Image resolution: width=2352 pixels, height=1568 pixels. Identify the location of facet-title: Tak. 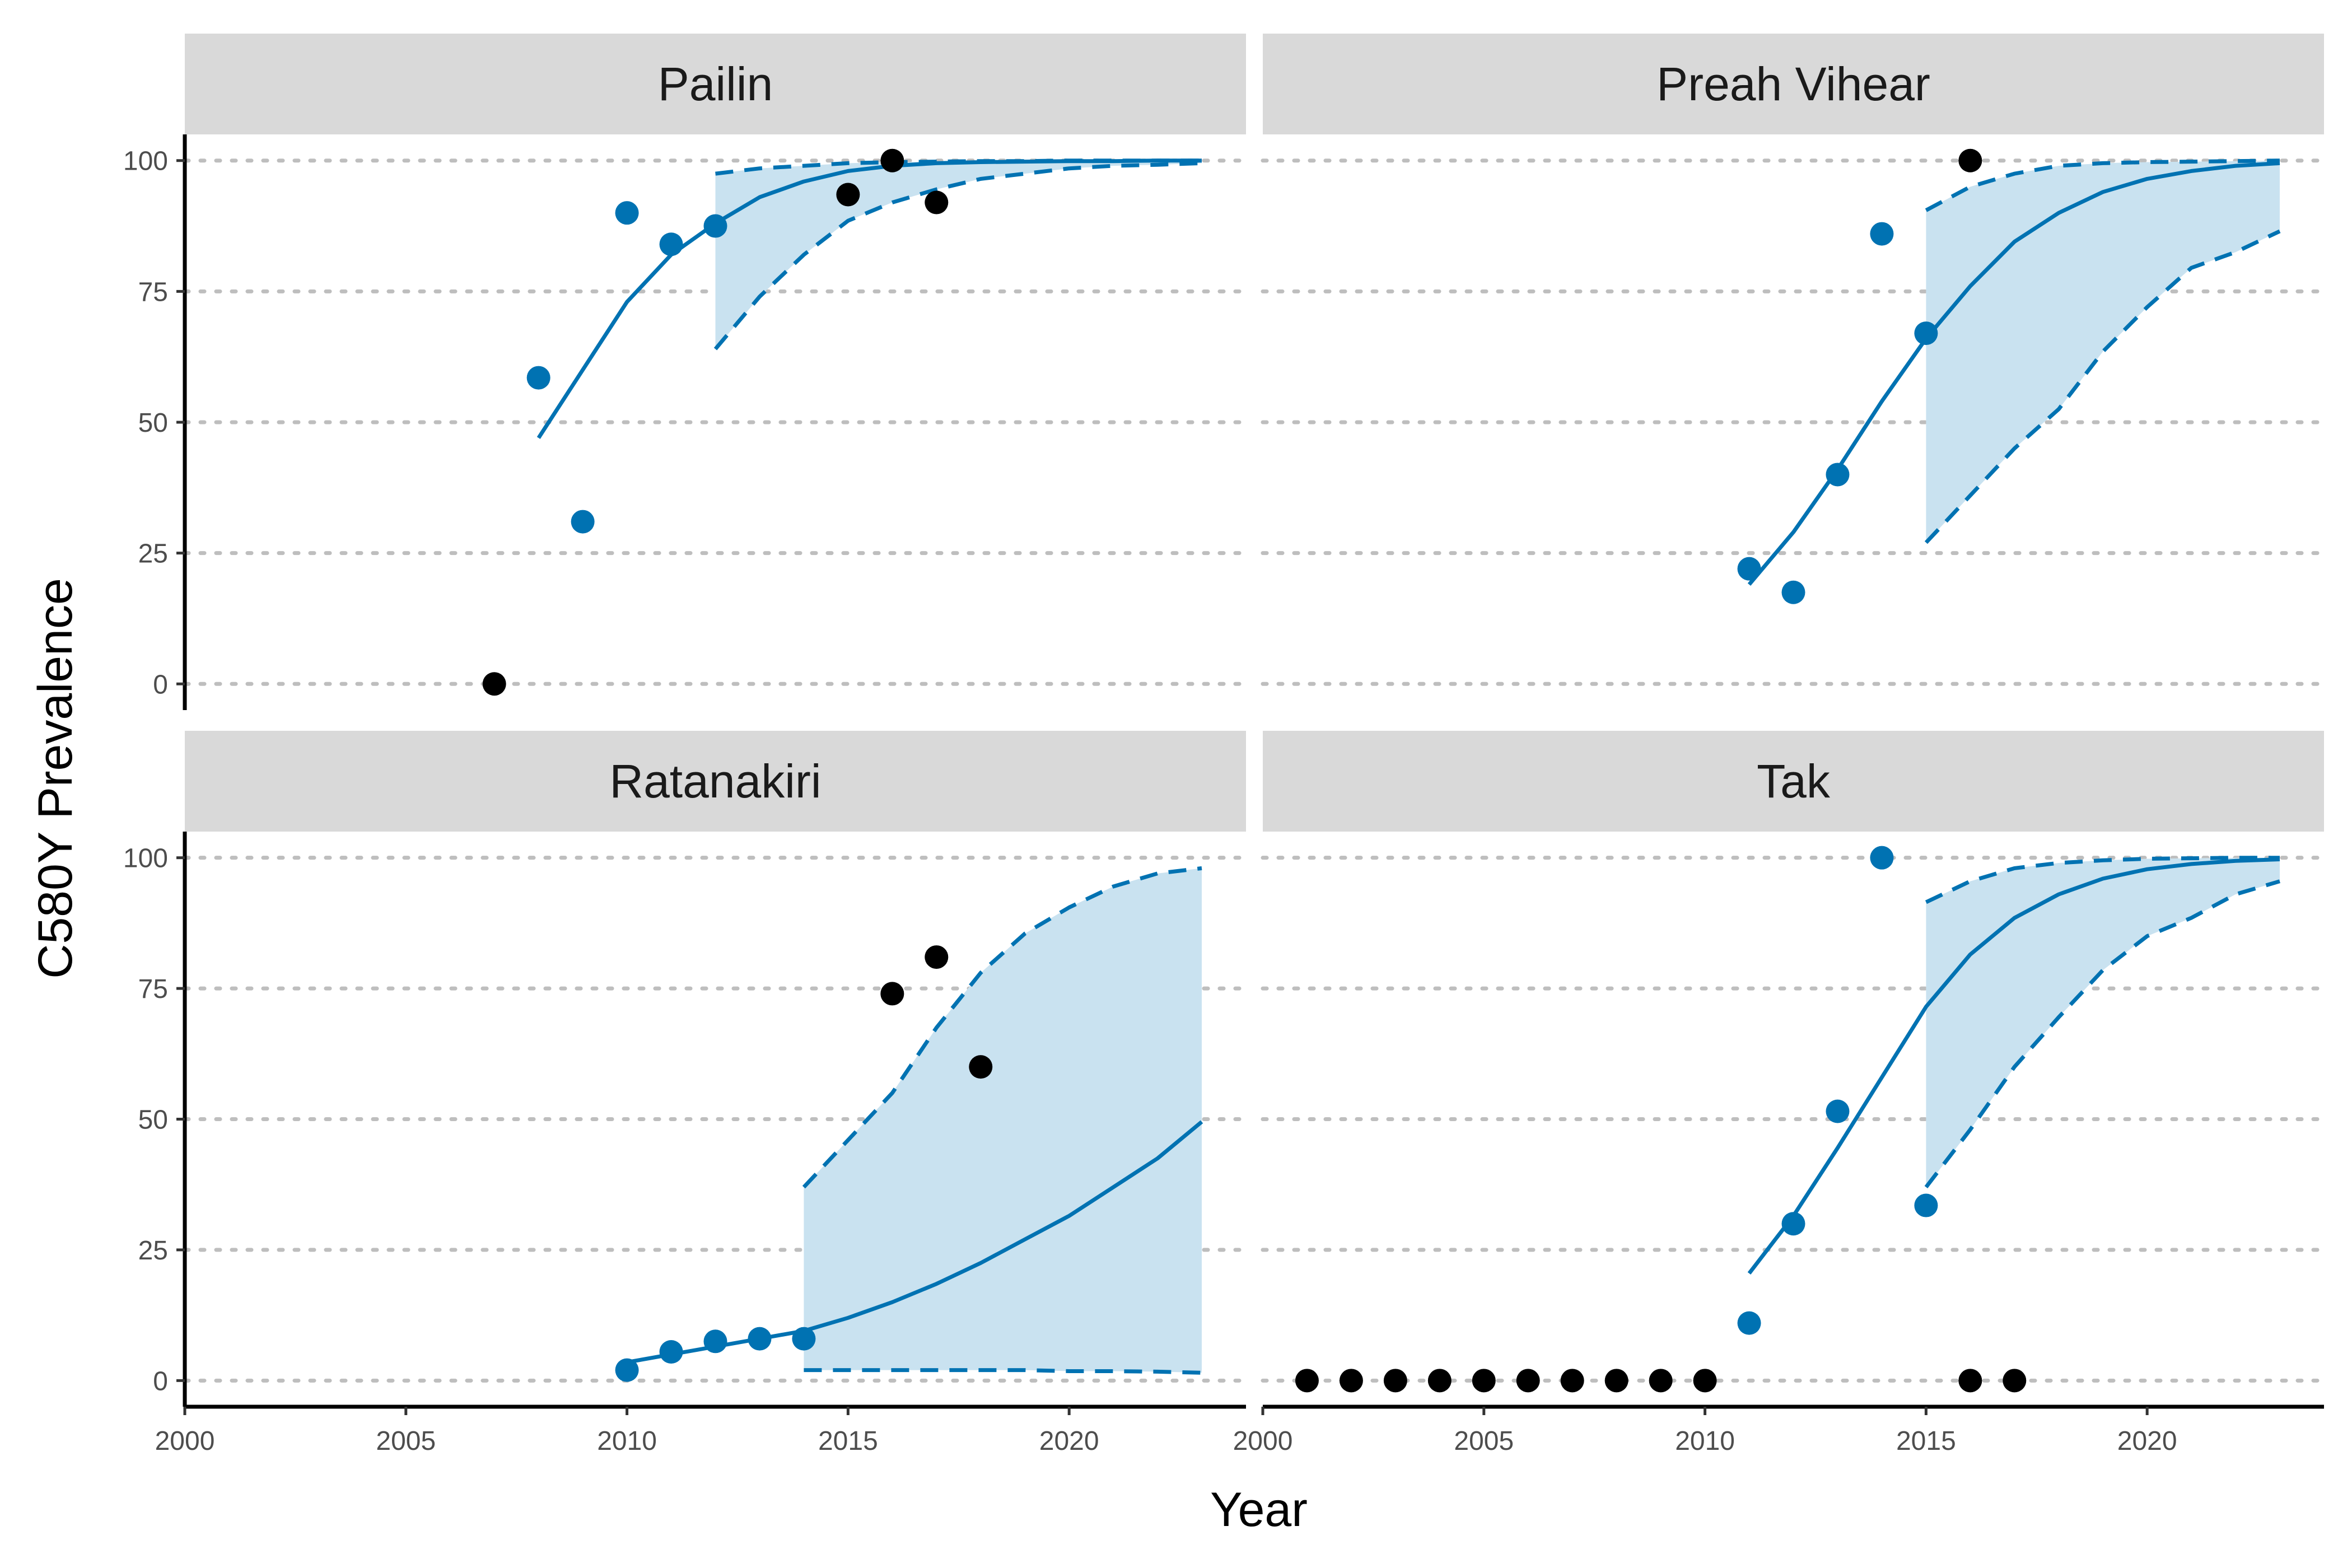
(1794, 782).